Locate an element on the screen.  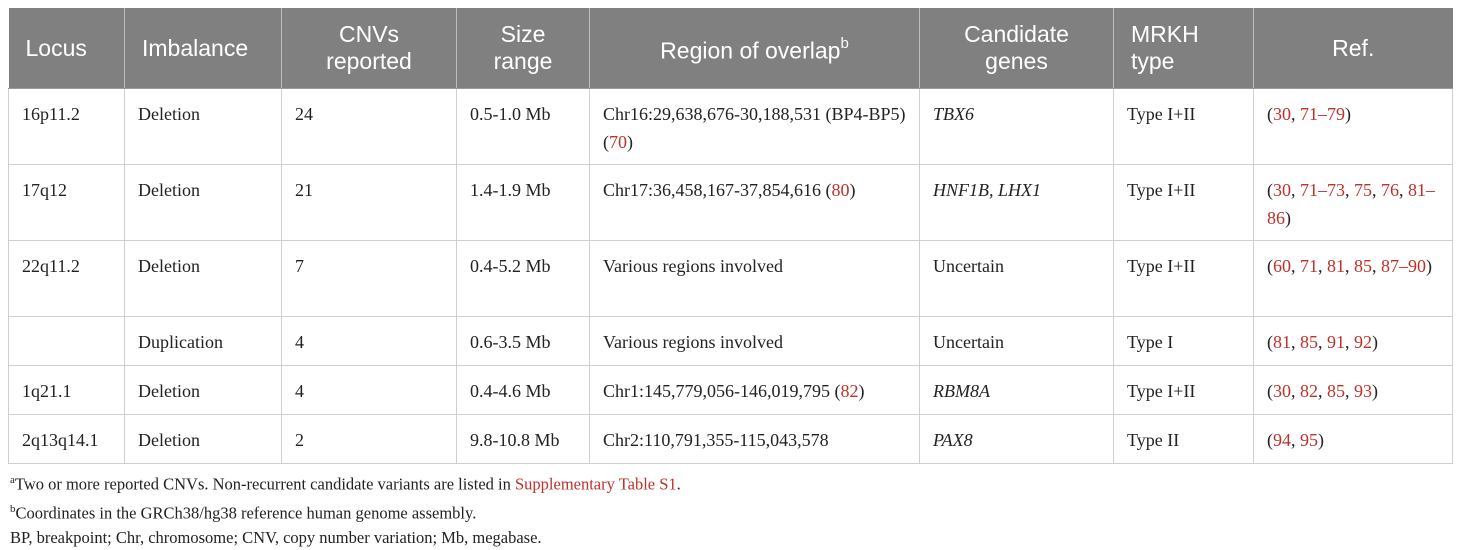
citation-link: 71 is located at coordinates (1309, 266).